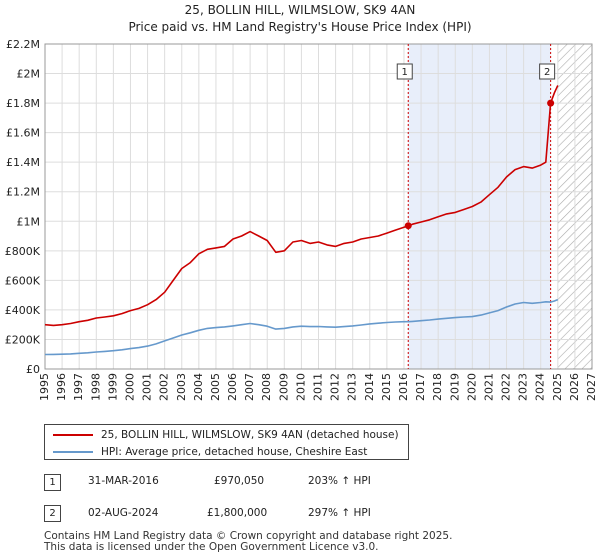  Describe the element at coordinates (335, 387) in the screenshot. I see `x-tick-label: 2012` at that location.